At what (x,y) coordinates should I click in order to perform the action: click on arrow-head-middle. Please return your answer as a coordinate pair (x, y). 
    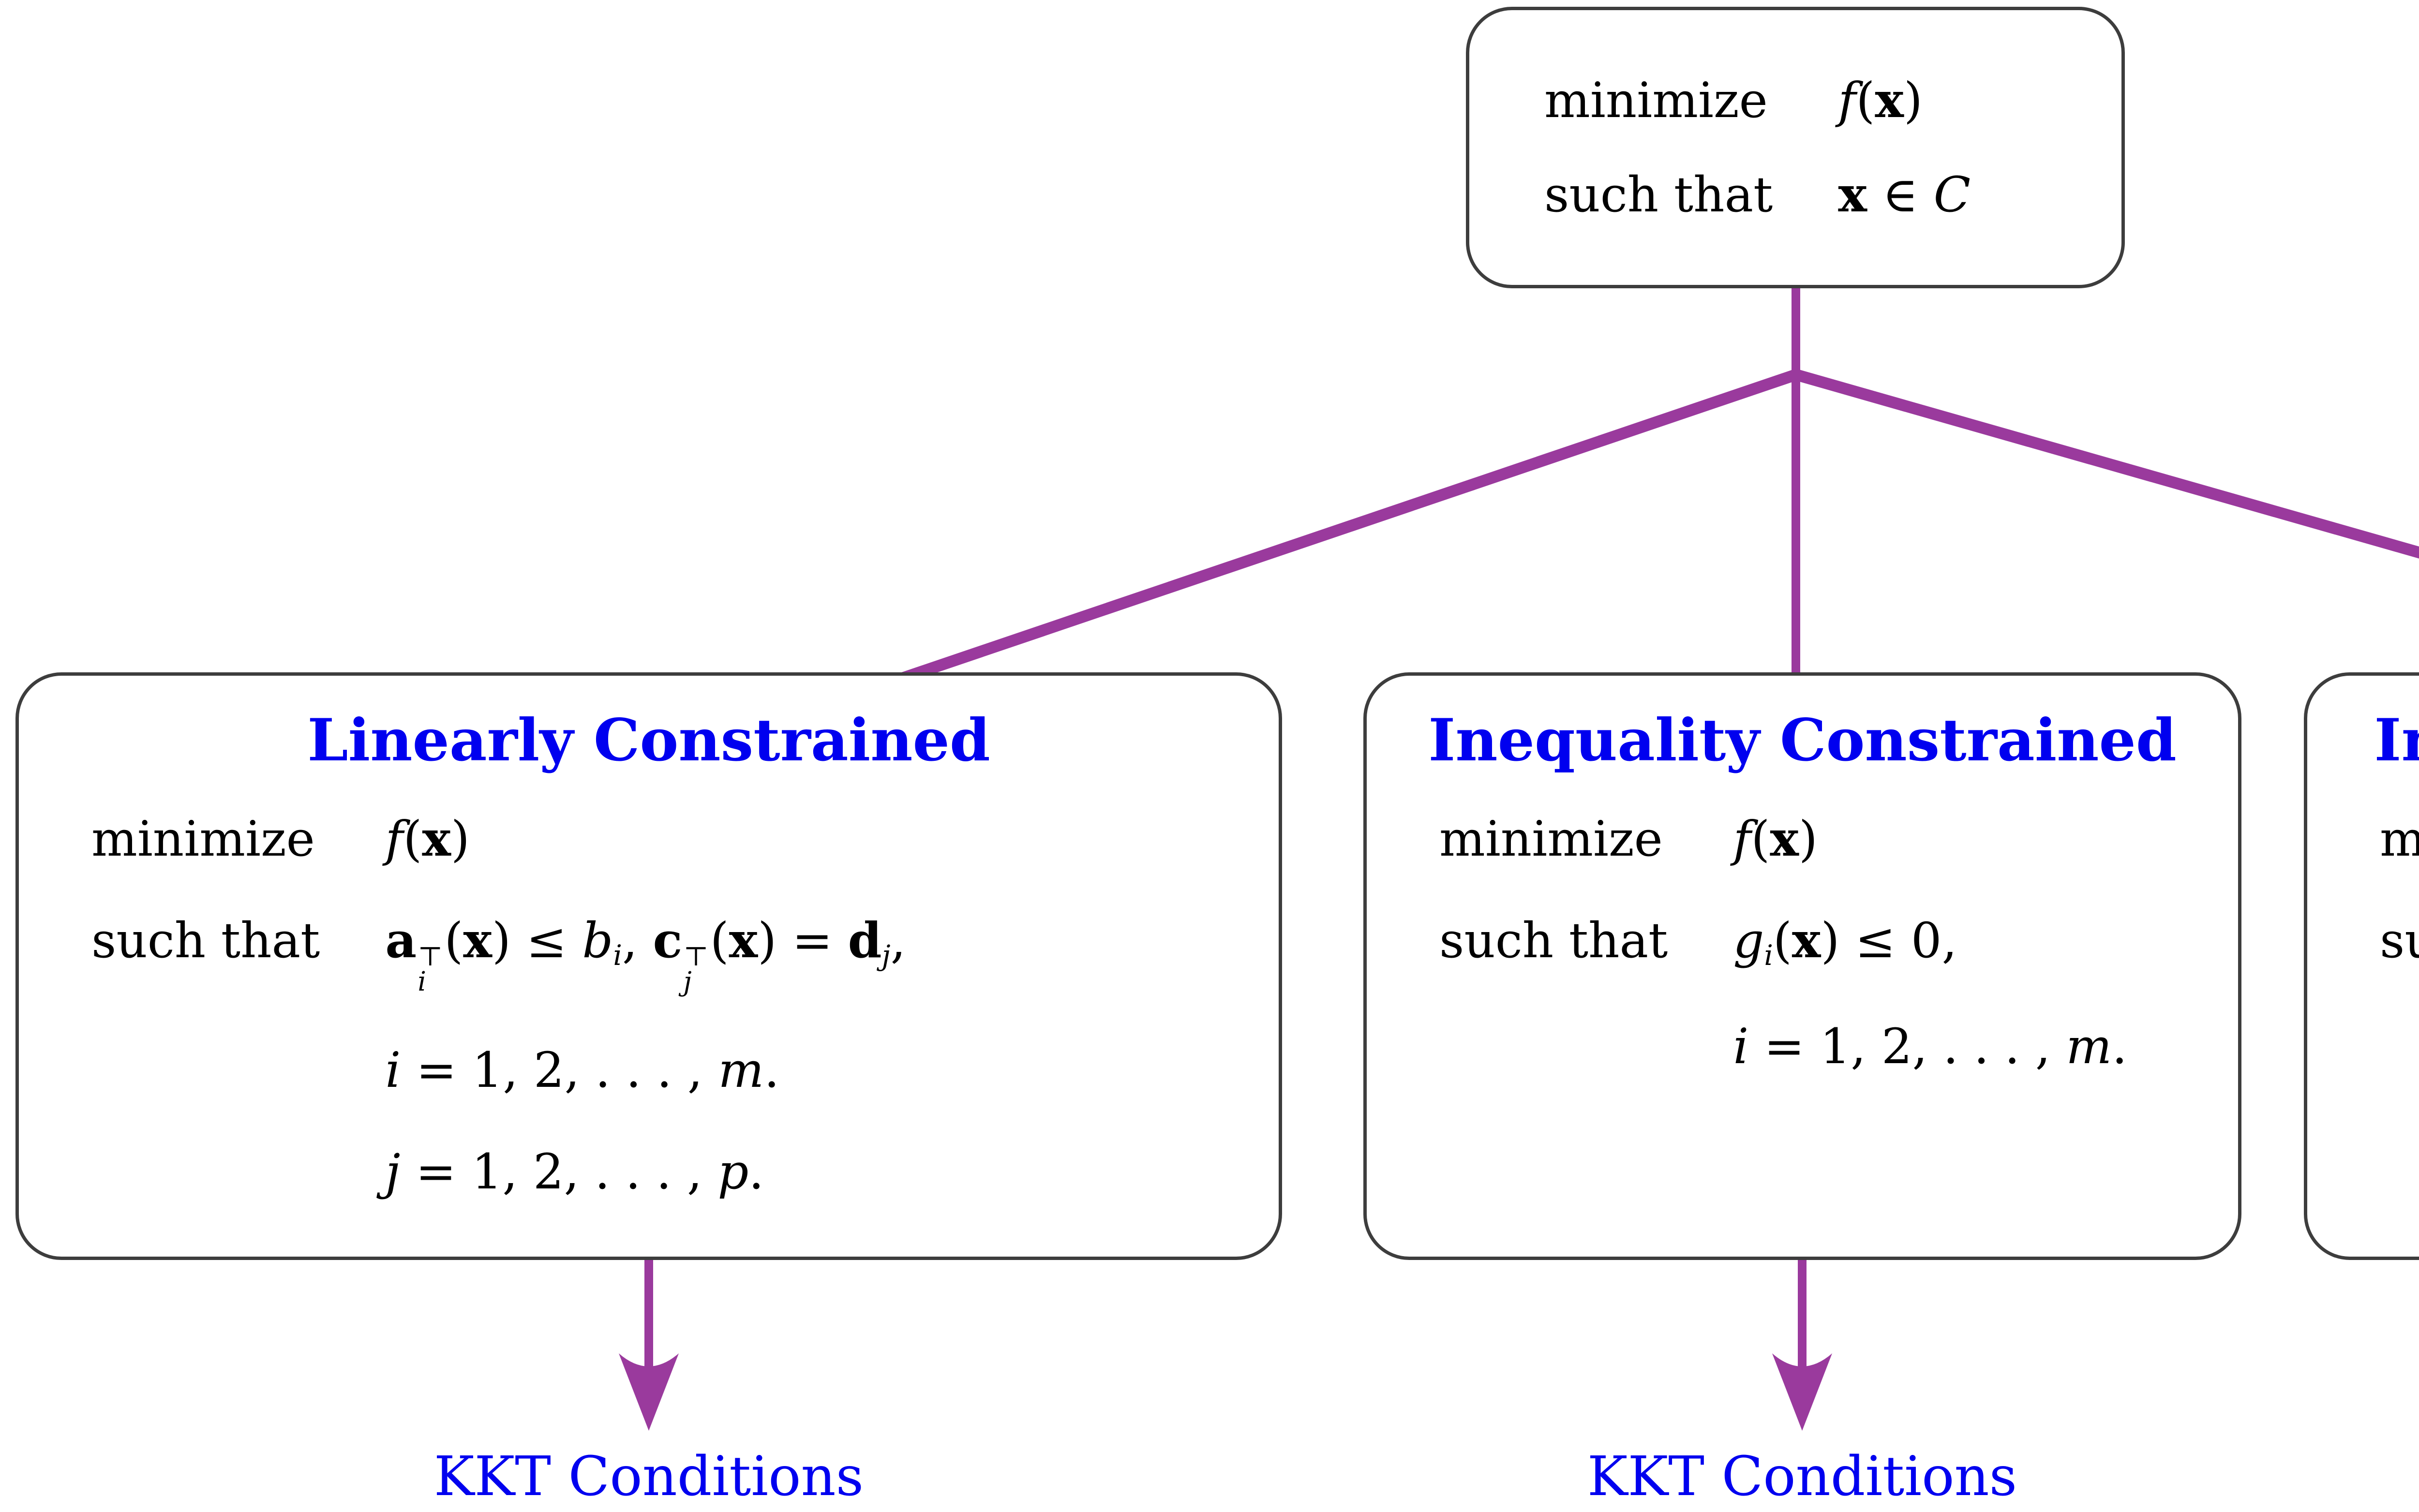
    Looking at the image, I should click on (1802, 1392).